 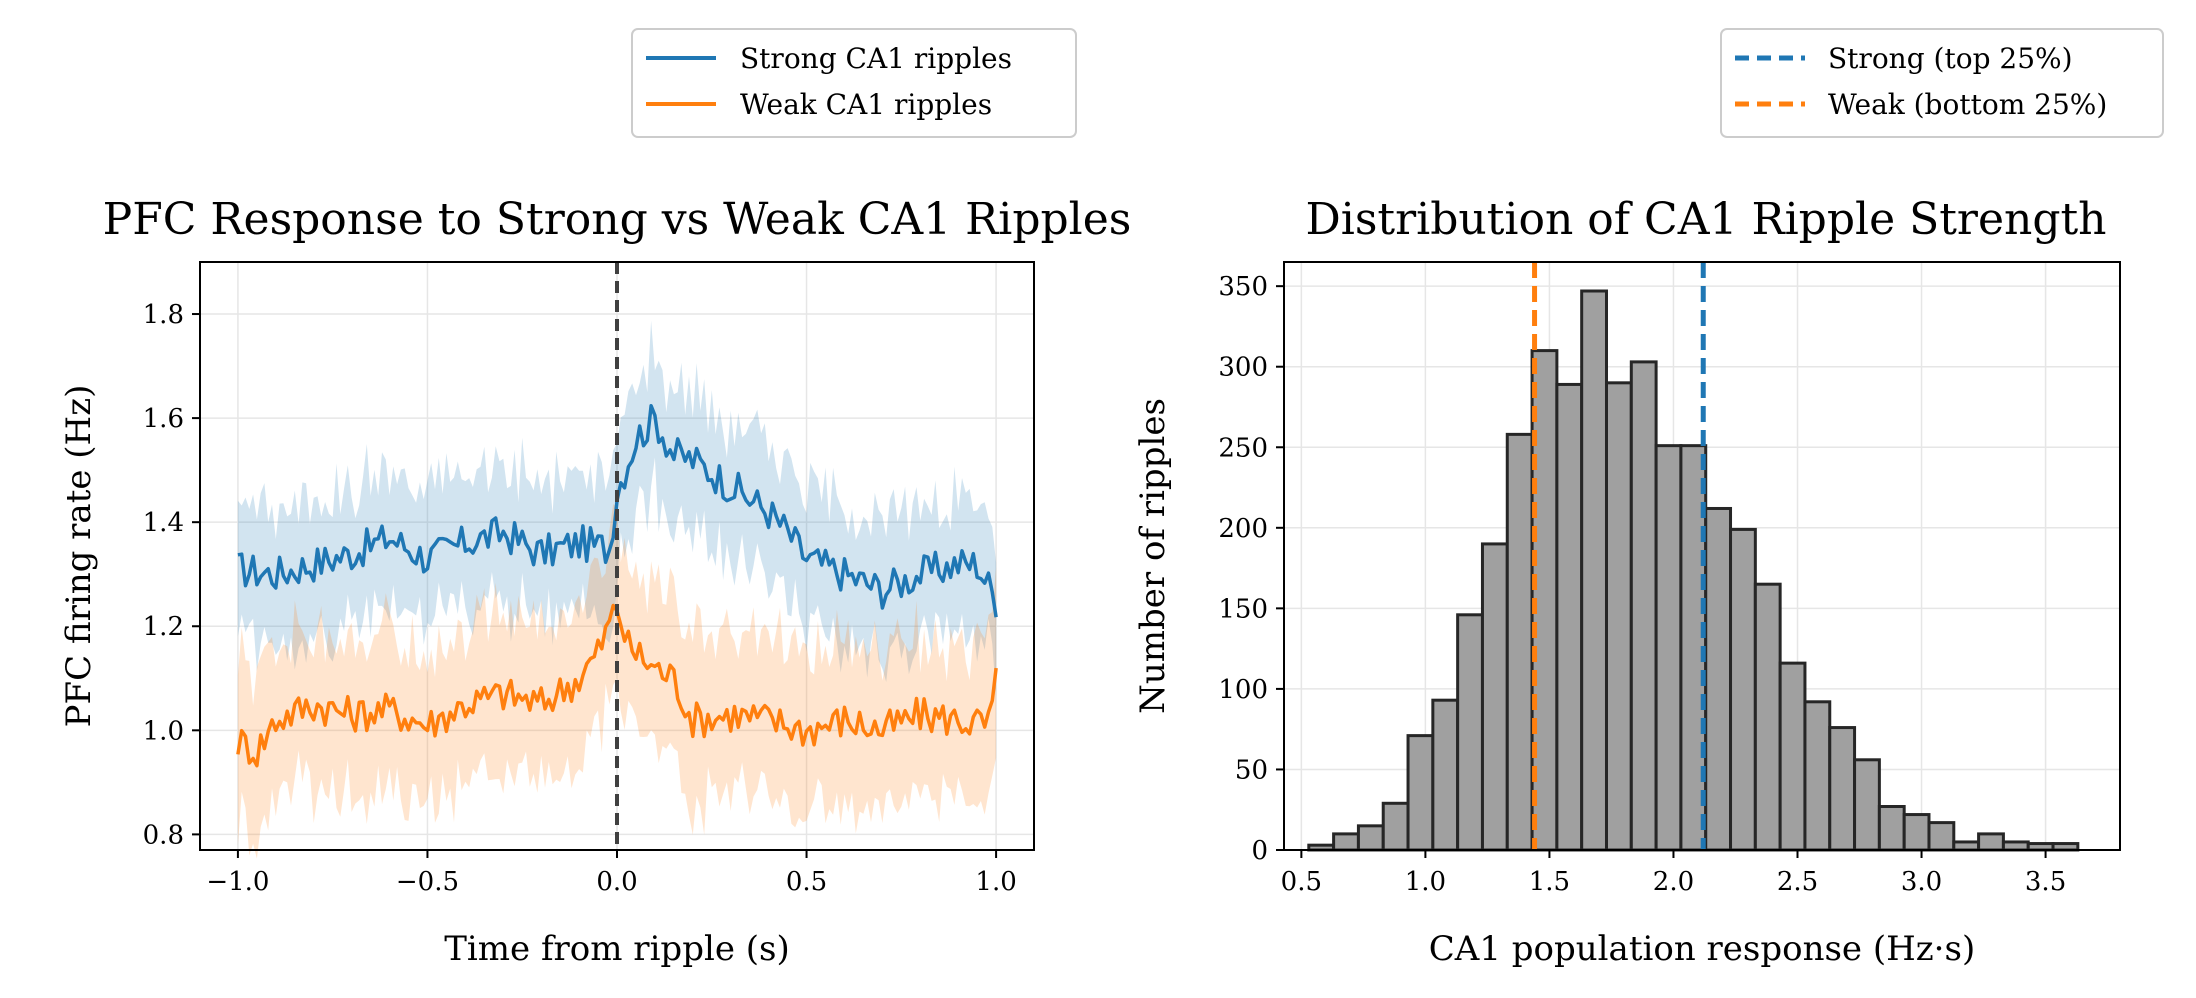 I want to click on left-x-axis-label: Time from ripple (s), so click(x=617, y=949).